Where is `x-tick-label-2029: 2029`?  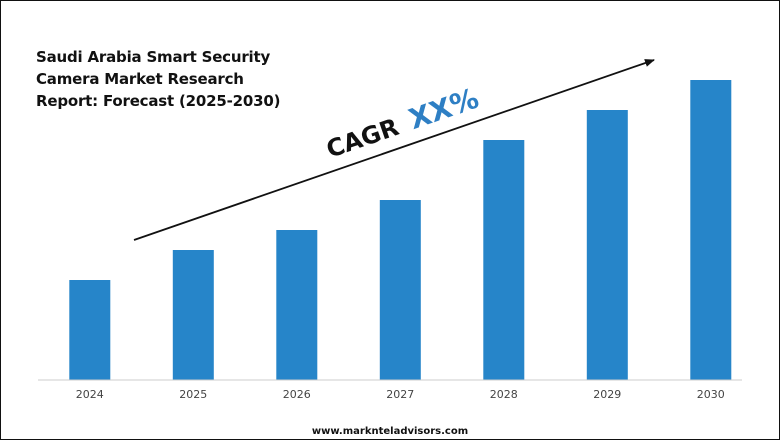
x-tick-label-2029: 2029 is located at coordinates (607, 394).